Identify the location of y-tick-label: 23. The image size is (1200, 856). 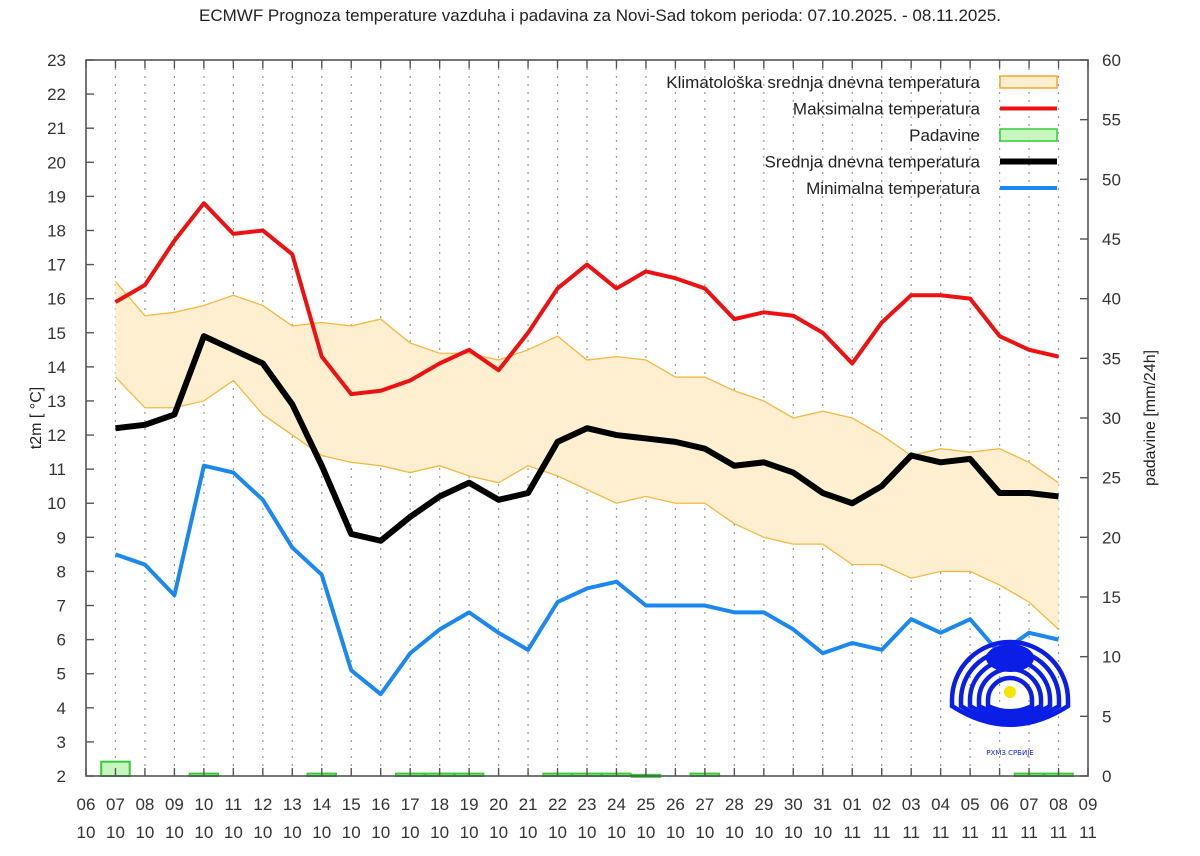
(56, 60).